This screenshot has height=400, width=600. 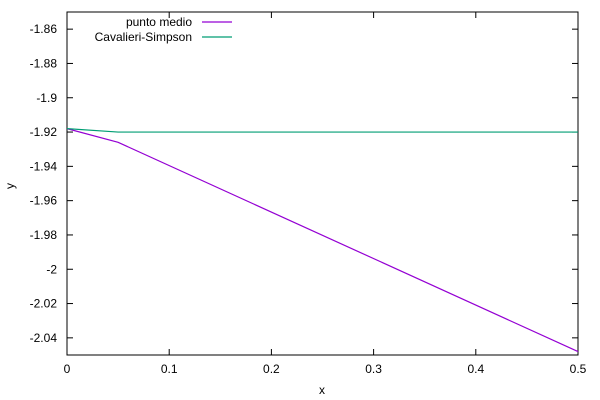 What do you see at coordinates (44, 304) in the screenshot?
I see `y-tick-label: -2.02` at bounding box center [44, 304].